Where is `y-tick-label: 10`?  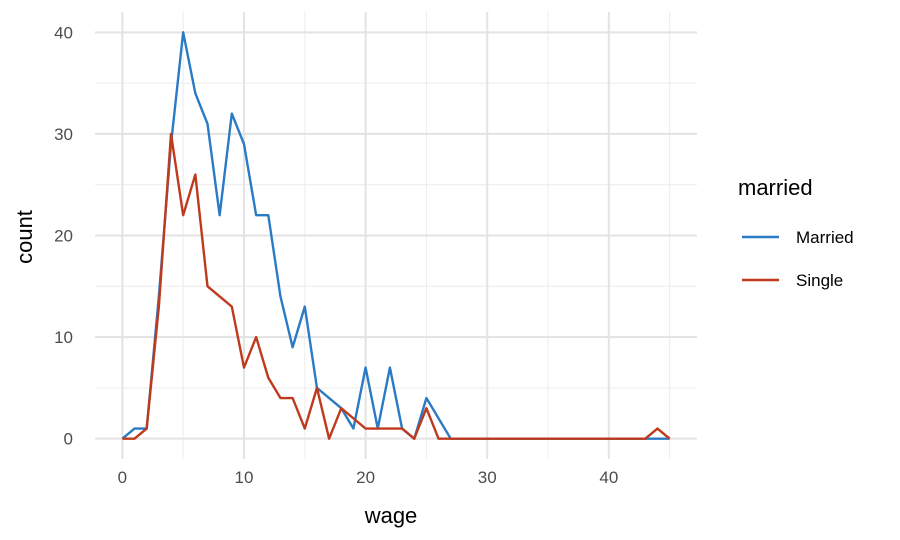
y-tick-label: 10 is located at coordinates (63, 337).